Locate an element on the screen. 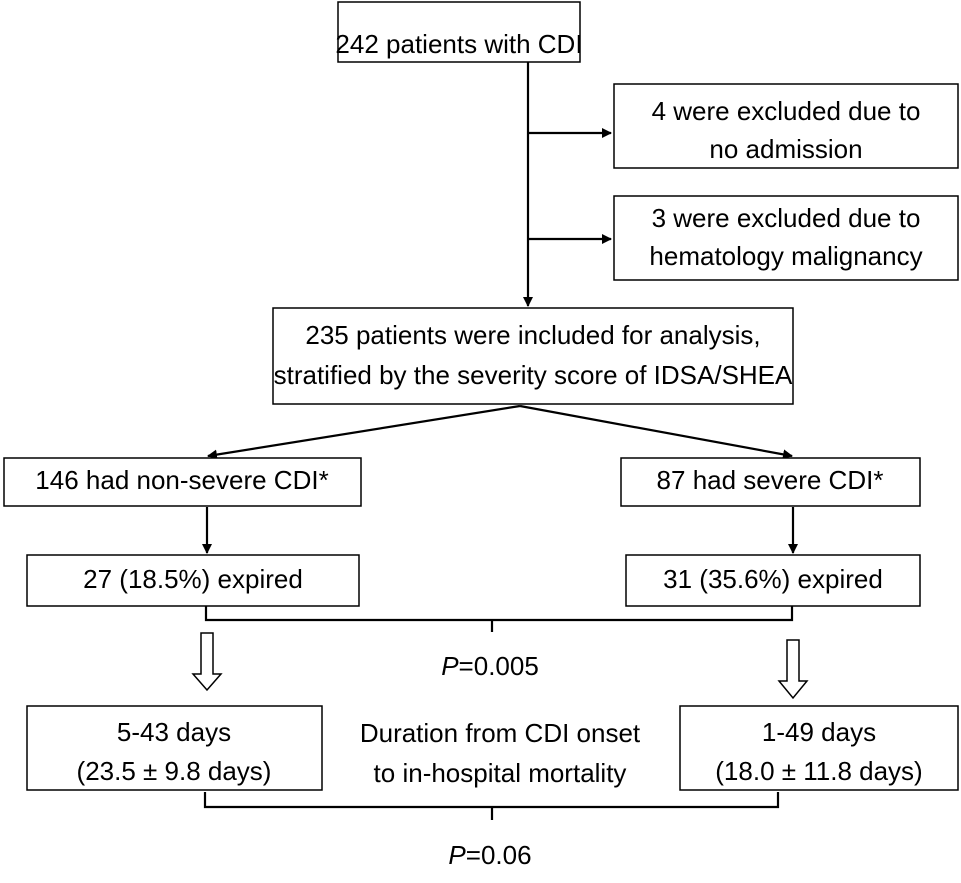 This screenshot has width=961, height=883. node-label: (18.0 ± 11.8 days) is located at coordinates (818, 771).